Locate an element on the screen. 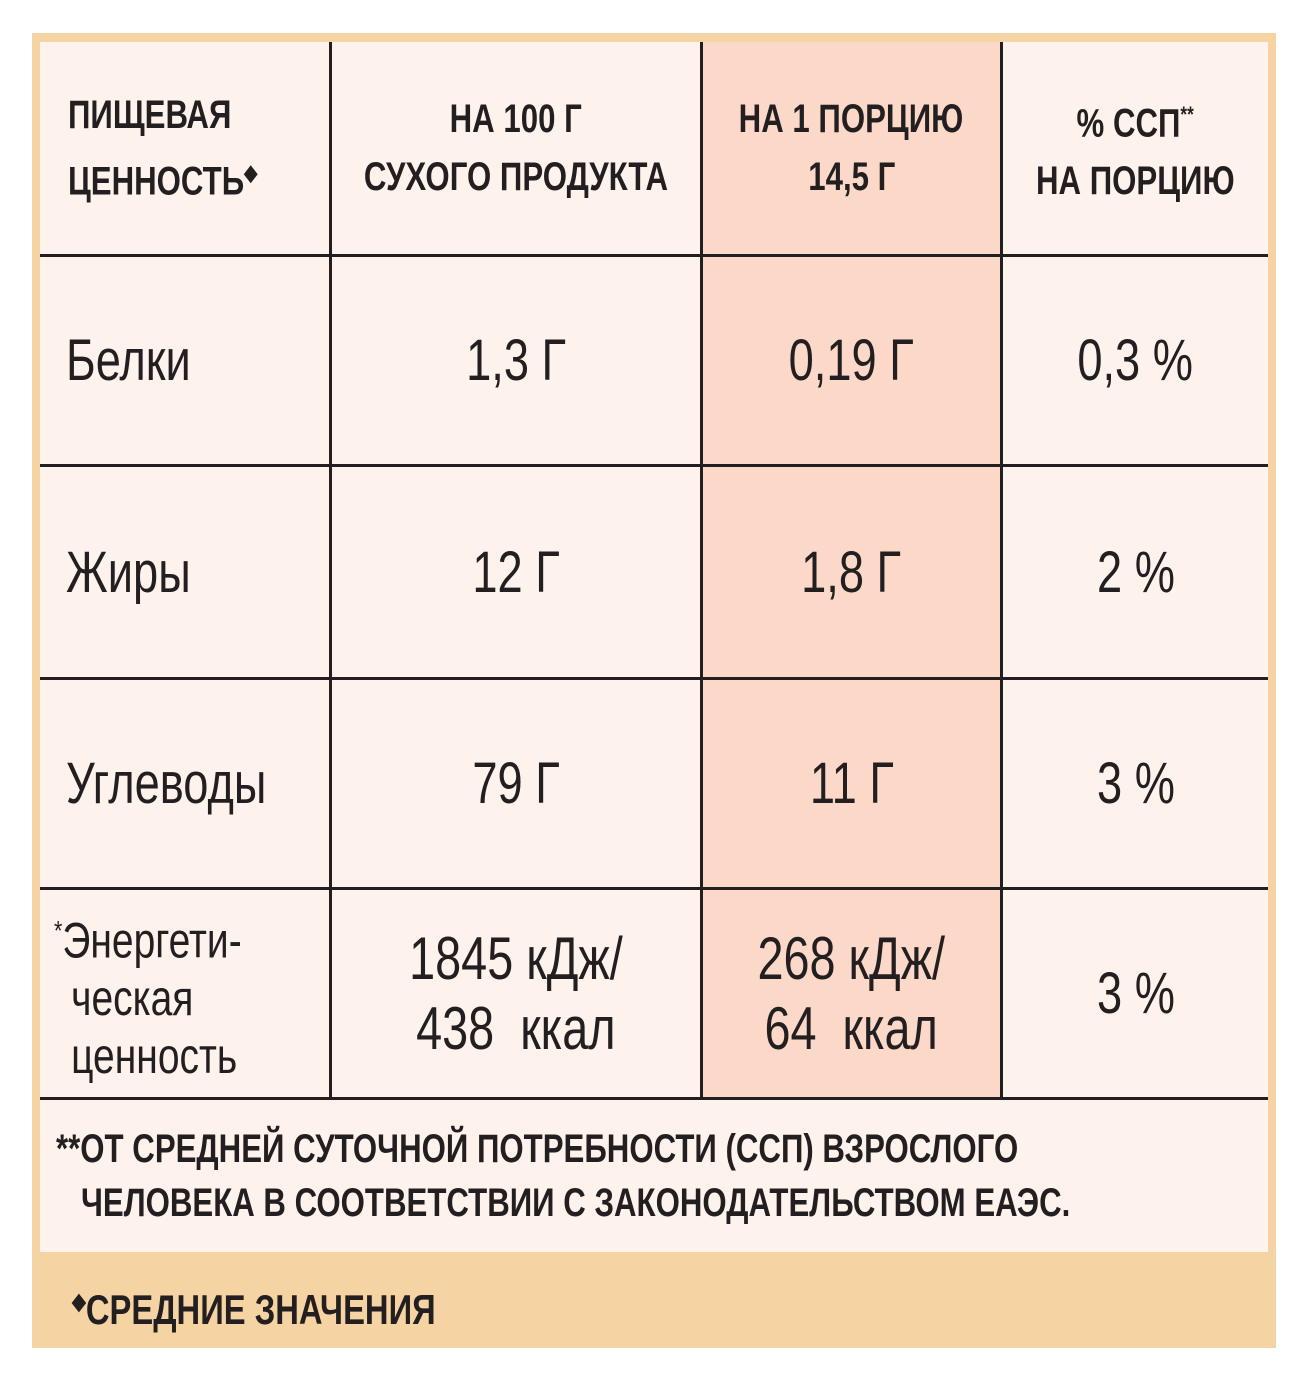 This screenshot has height=1382, width=1308. text: 2 % is located at coordinates (1135, 572).